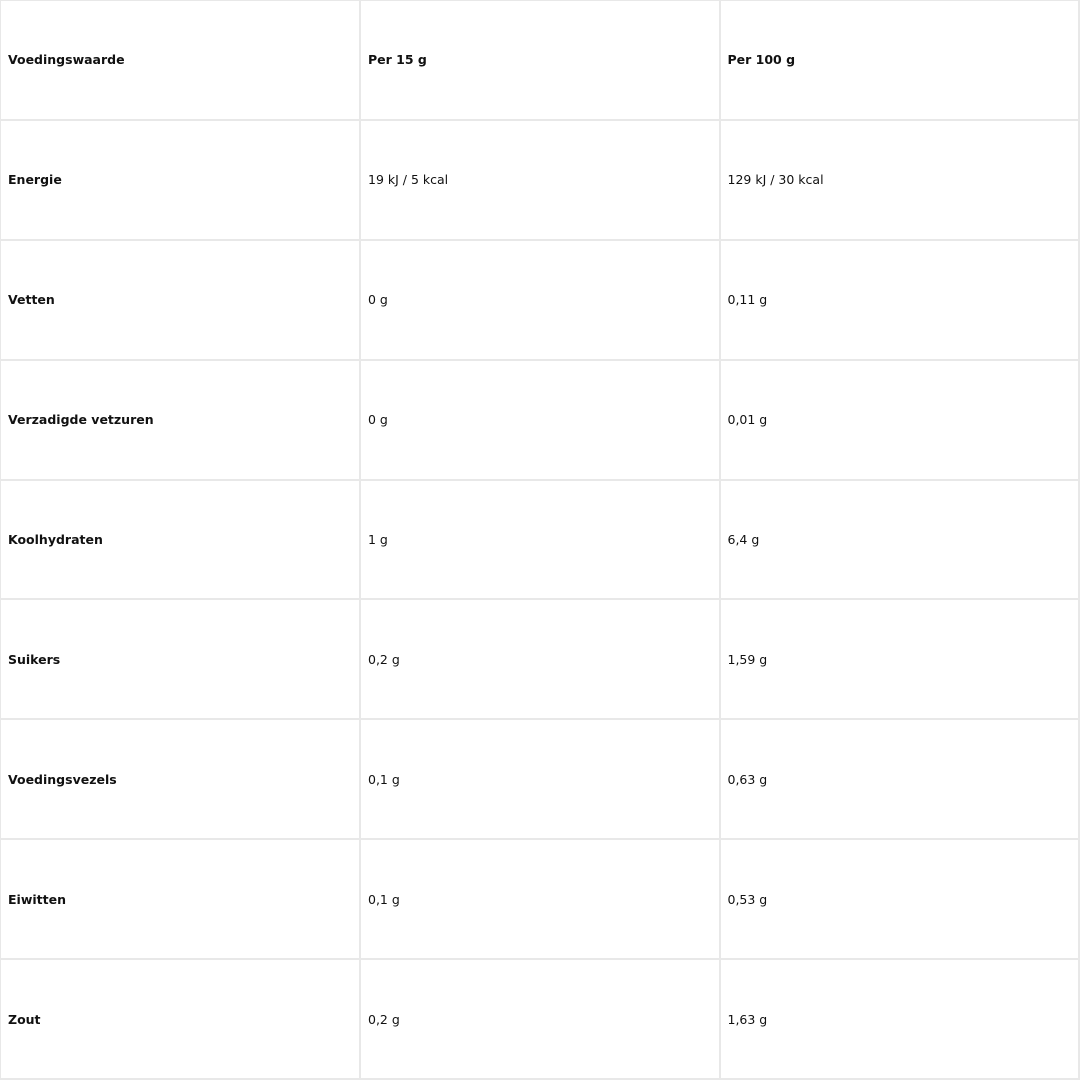 The width and height of the screenshot is (1080, 1080). What do you see at coordinates (899, 419) in the screenshot?
I see `value-per-100g: 0,01 g` at bounding box center [899, 419].